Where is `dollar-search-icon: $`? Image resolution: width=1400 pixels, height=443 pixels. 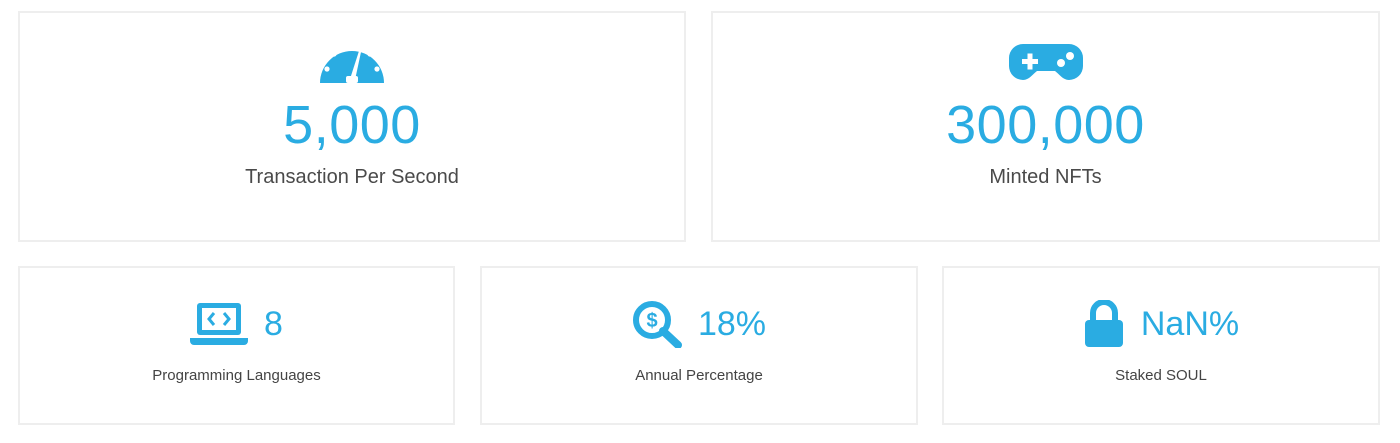 dollar-search-icon: $ is located at coordinates (657, 324).